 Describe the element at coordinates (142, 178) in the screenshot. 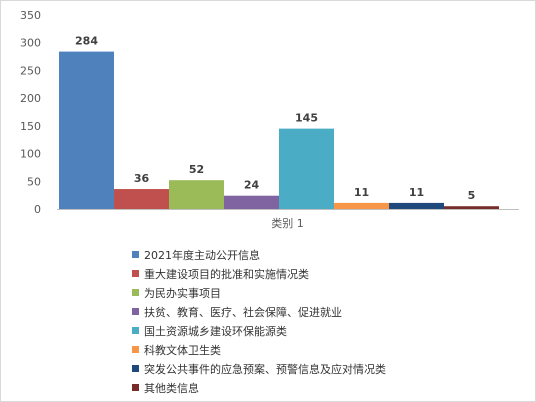

I see `data-label: 36` at that location.